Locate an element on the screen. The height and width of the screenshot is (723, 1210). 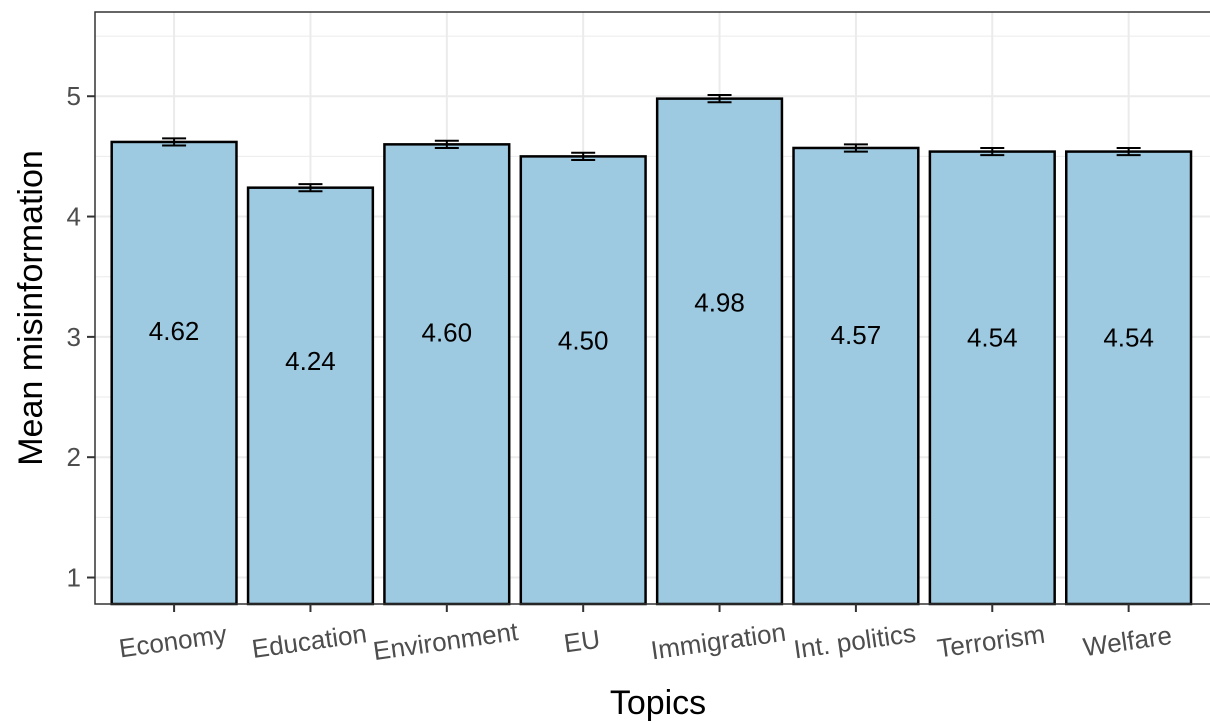
y-tick-label: 5 is located at coordinates (74, 96).